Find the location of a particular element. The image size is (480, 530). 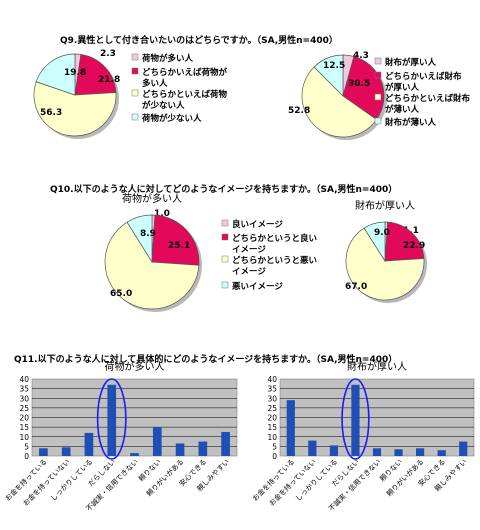

bar-chart-title: 荷物が多い人 is located at coordinates (135, 366).